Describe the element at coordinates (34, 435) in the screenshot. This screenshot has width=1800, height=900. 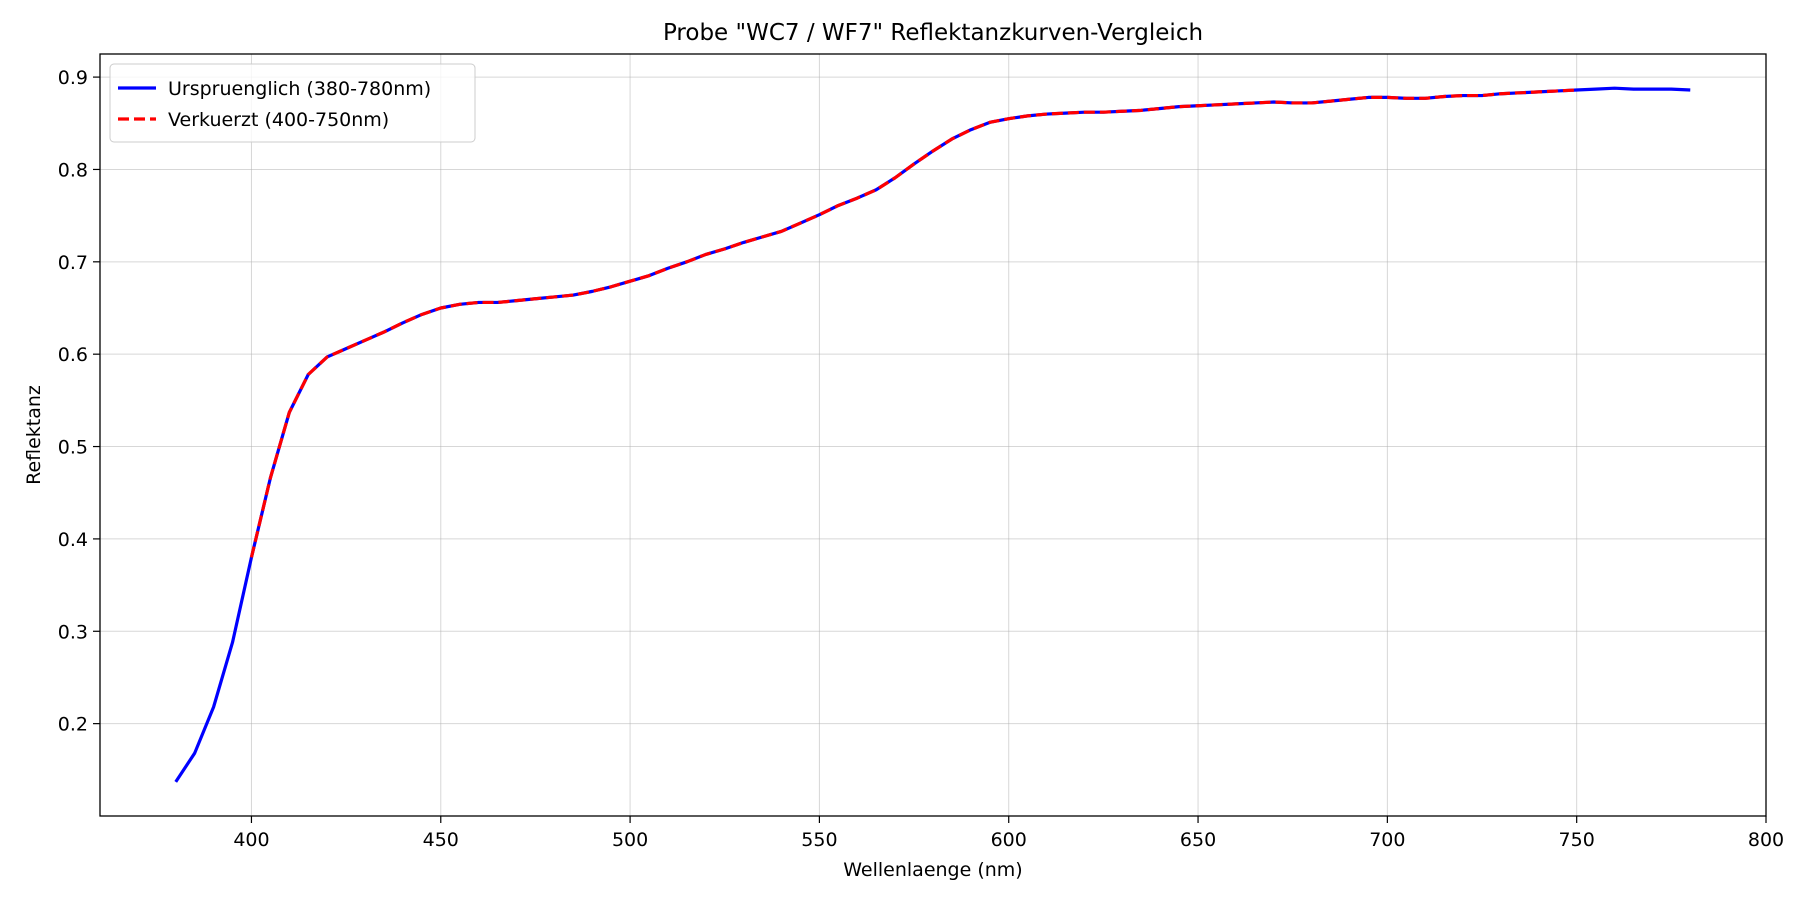
I see `y-axis-title: Reflektanz` at that location.